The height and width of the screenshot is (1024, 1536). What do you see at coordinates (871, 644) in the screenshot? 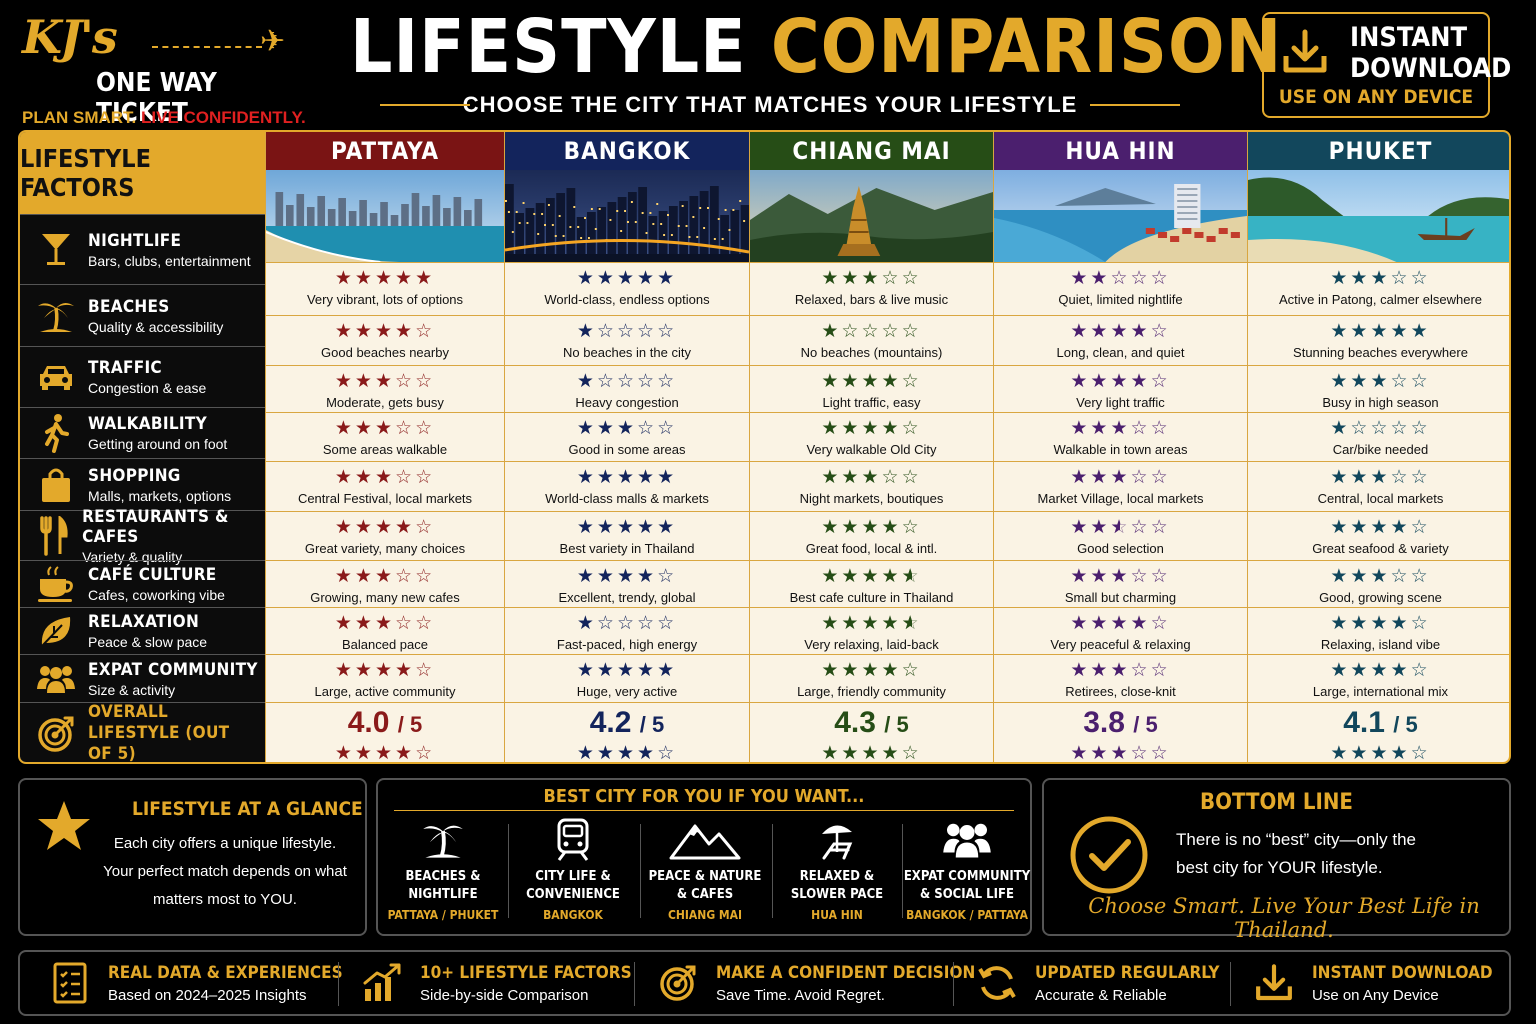
I see `rating-description: Very relaxing, laid-back` at bounding box center [871, 644].